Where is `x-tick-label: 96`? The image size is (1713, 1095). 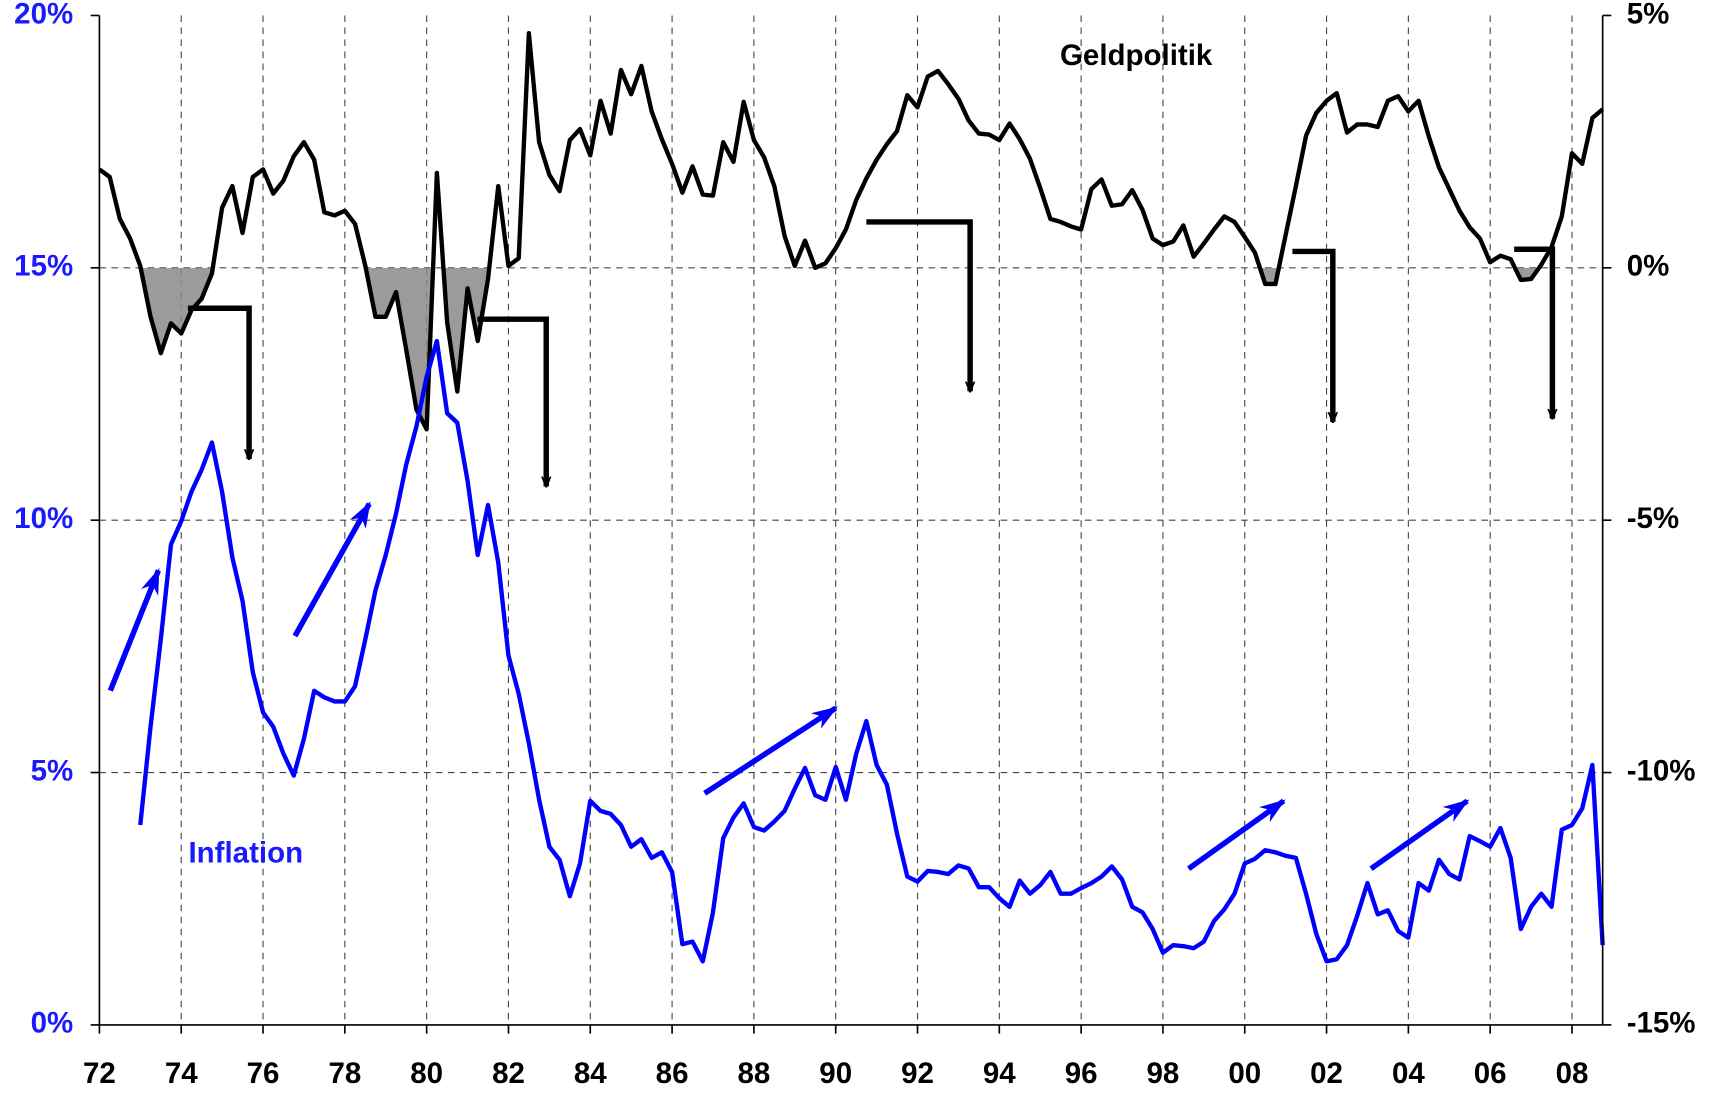 x-tick-label: 96 is located at coordinates (1081, 1073).